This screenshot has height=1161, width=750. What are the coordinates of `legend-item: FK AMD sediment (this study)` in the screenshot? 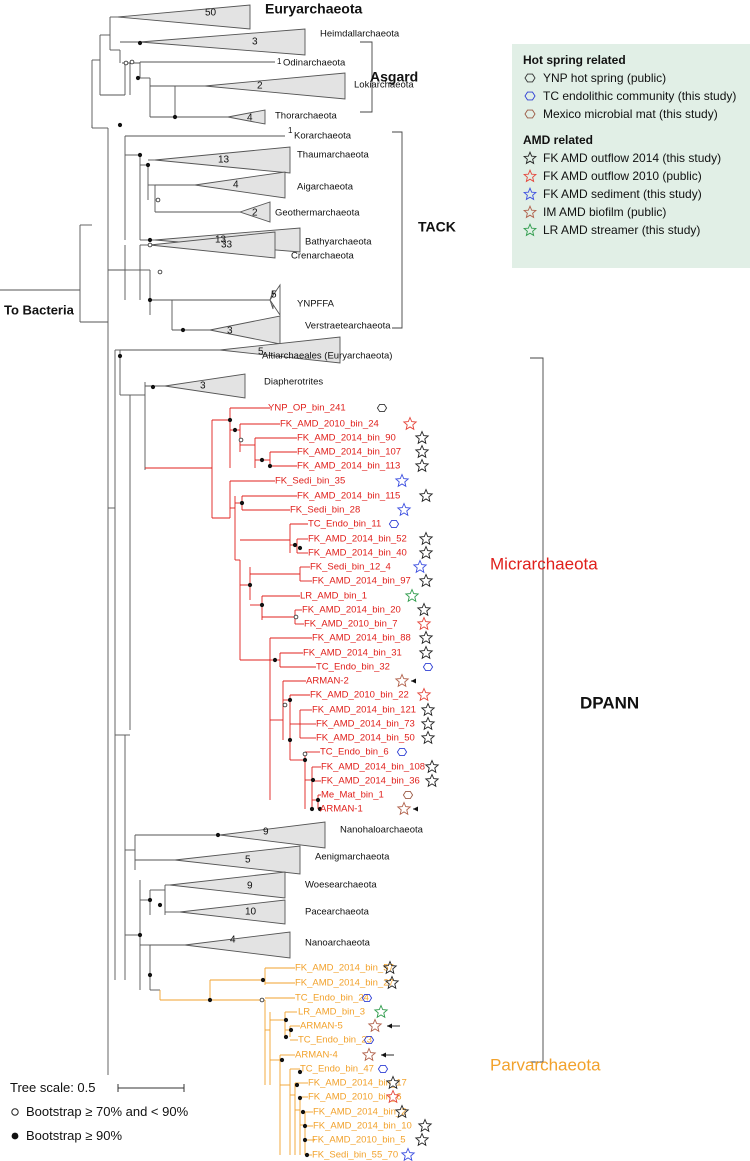 It's located at (636, 194).